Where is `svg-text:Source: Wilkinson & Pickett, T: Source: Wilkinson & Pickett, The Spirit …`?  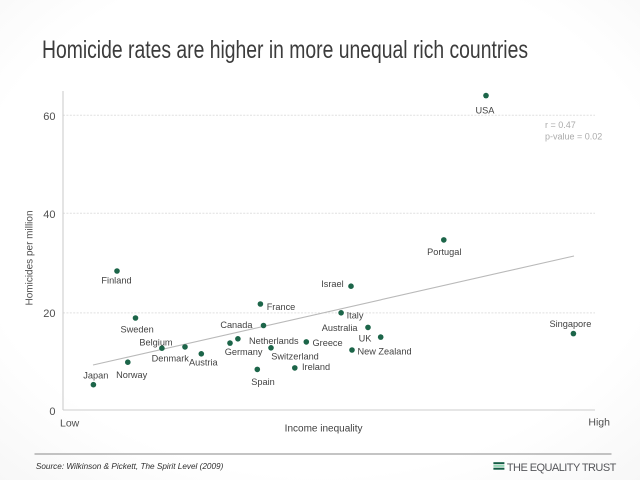
svg-text:Source: Wilkinson & Pickett, T: Source: Wilkinson & Pickett, The Spirit … is located at coordinates (130, 466).